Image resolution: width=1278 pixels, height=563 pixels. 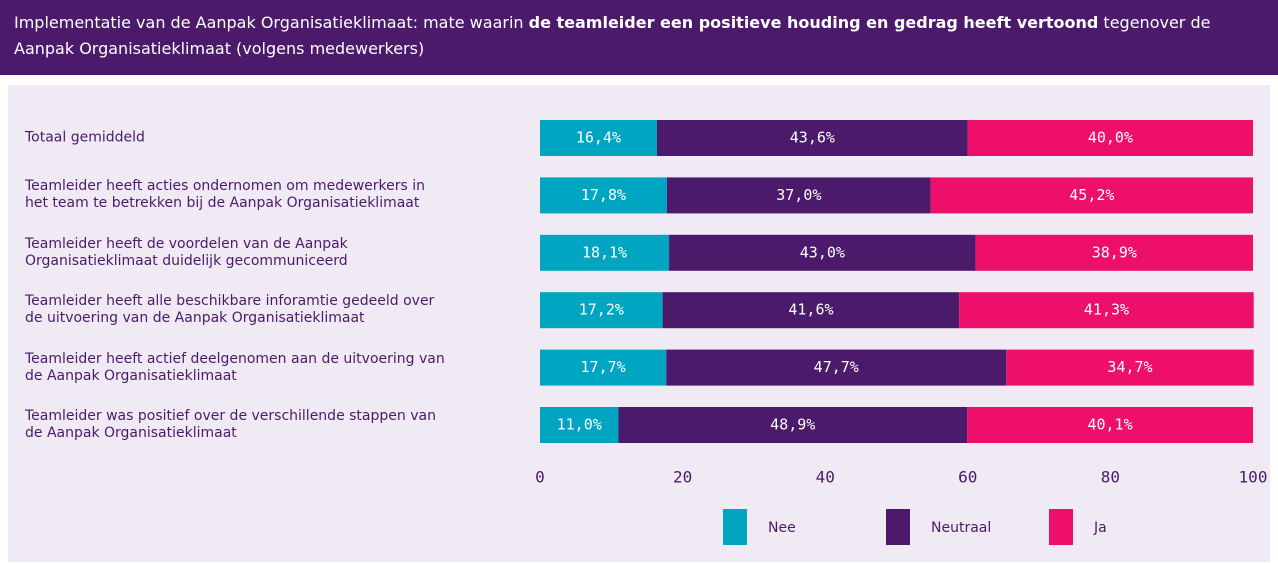 I want to click on value-label: 41,6%, so click(x=810, y=310).